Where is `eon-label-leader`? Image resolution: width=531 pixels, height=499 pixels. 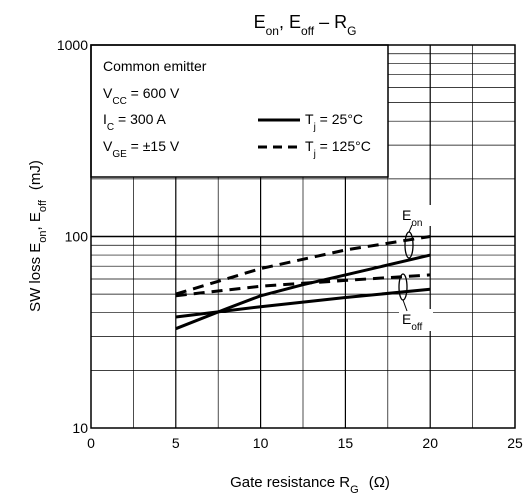 eon-label-leader is located at coordinates (410, 228).